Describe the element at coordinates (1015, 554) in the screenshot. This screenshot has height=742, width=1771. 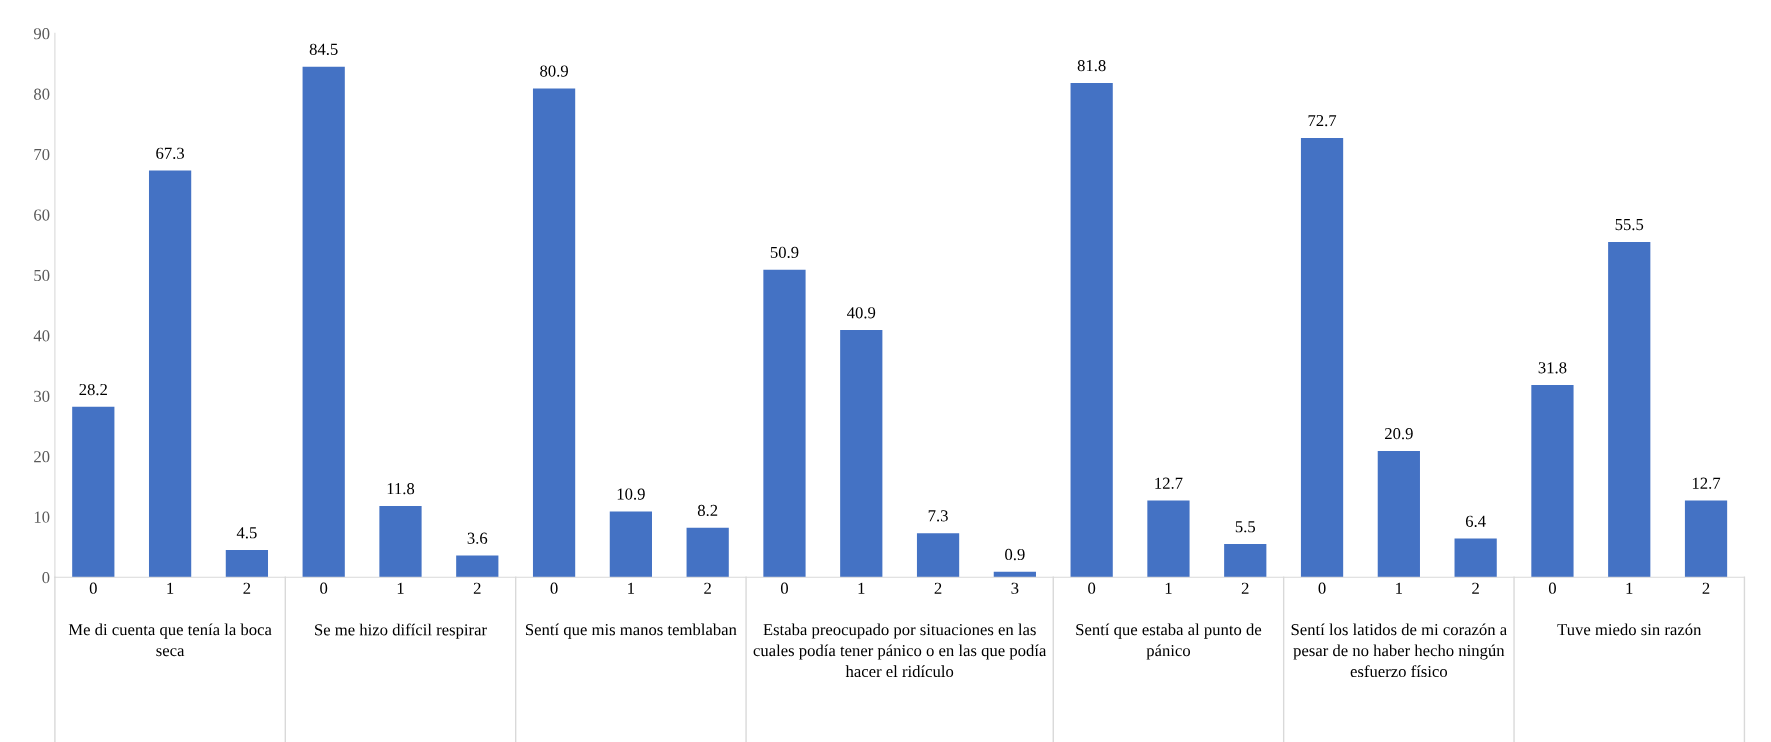
I see `data-label: 0.9` at that location.